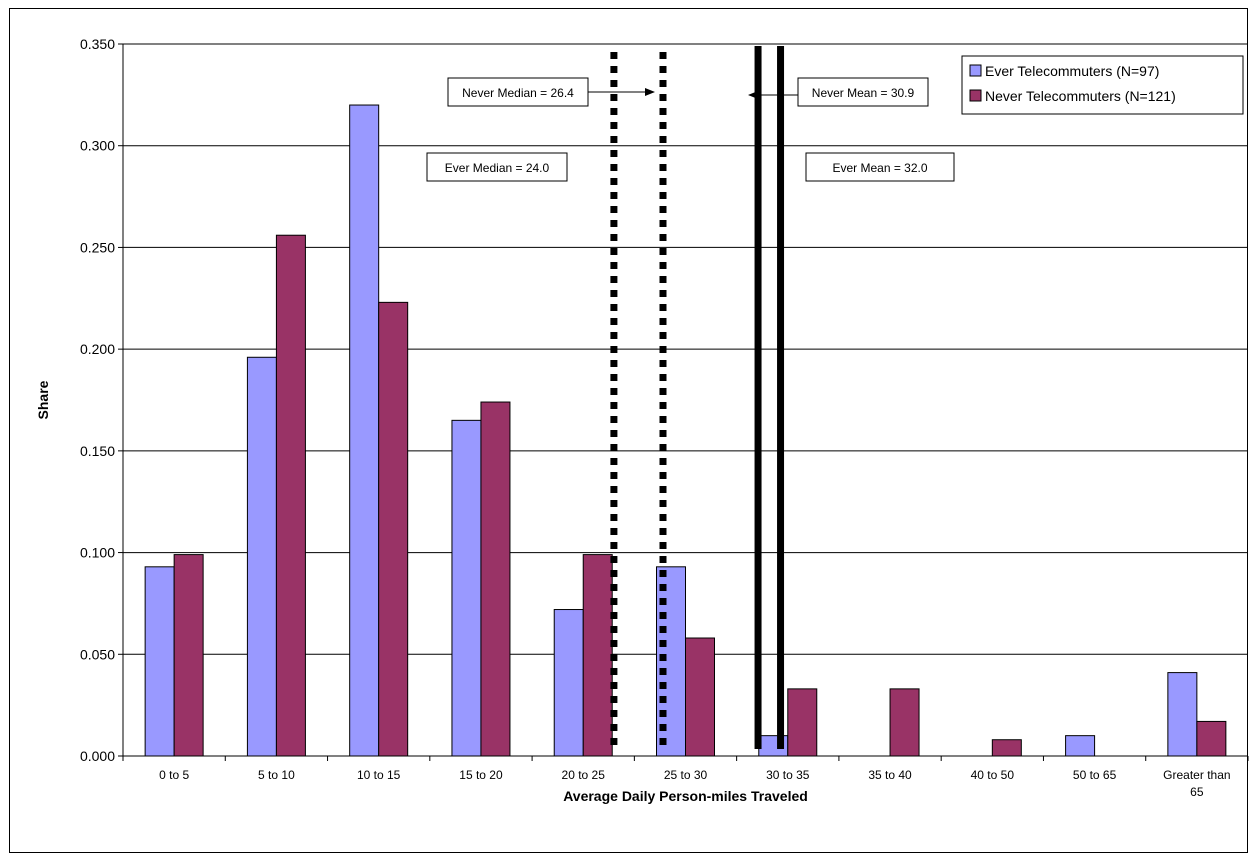 The height and width of the screenshot is (856, 1250). I want to click on y-tick-label: 0.300, so click(97, 146).